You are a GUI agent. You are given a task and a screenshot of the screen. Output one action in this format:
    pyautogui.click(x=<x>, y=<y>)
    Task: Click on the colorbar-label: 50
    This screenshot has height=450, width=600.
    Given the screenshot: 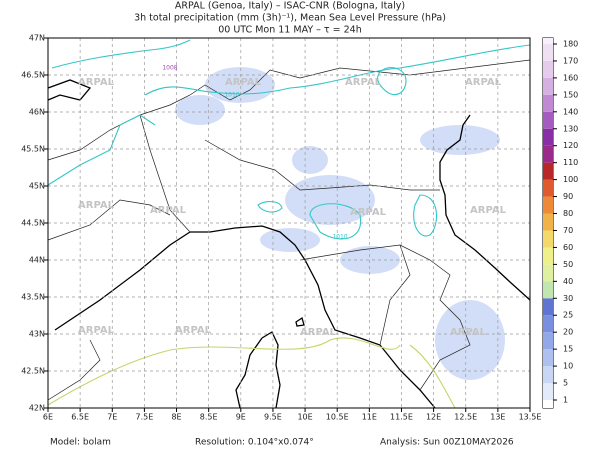 What is the action you would take?
    pyautogui.click(x=568, y=264)
    